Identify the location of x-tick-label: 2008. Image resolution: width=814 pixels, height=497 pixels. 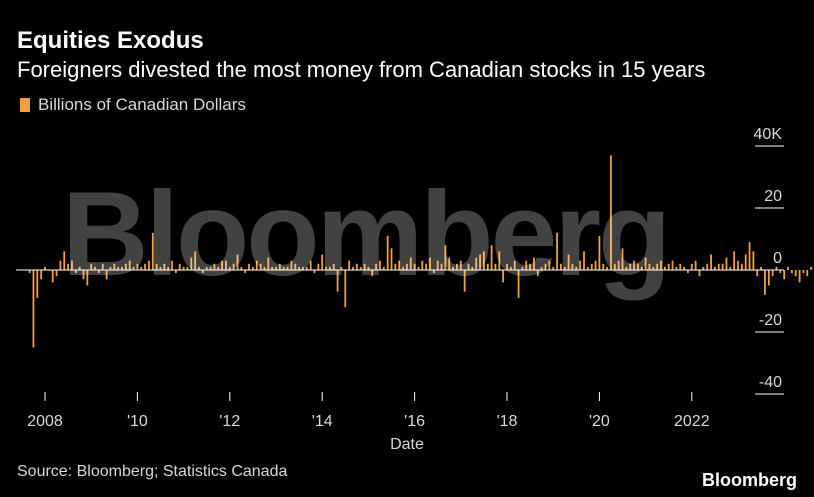
(45, 421).